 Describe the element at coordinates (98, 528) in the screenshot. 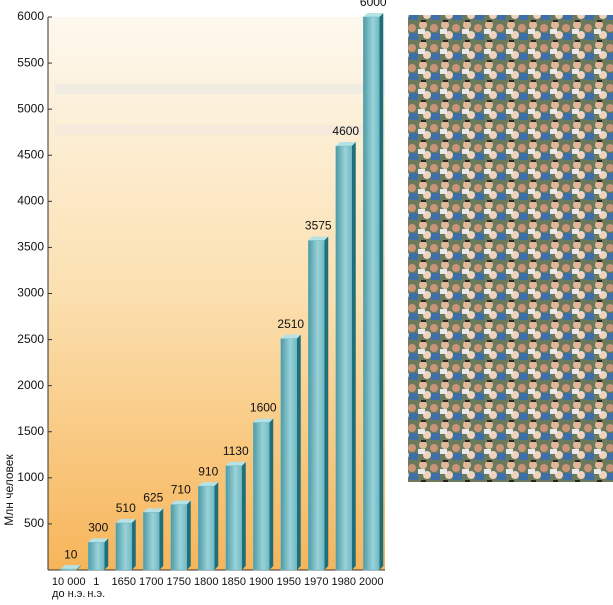

I see `value-label: 300` at that location.